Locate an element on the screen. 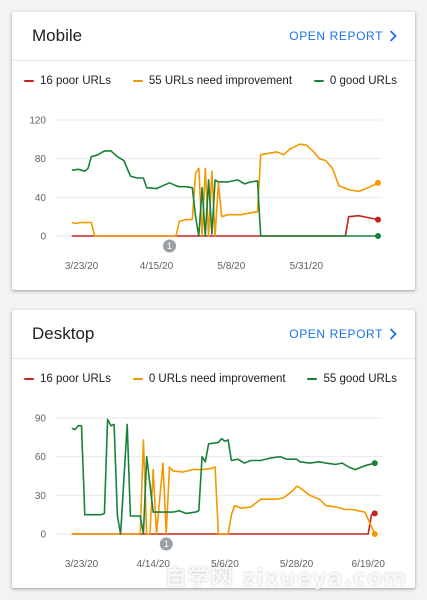 Image resolution: width=427 pixels, height=600 pixels. desktop-open-report-link: OPEN REPORT is located at coordinates (343, 334).